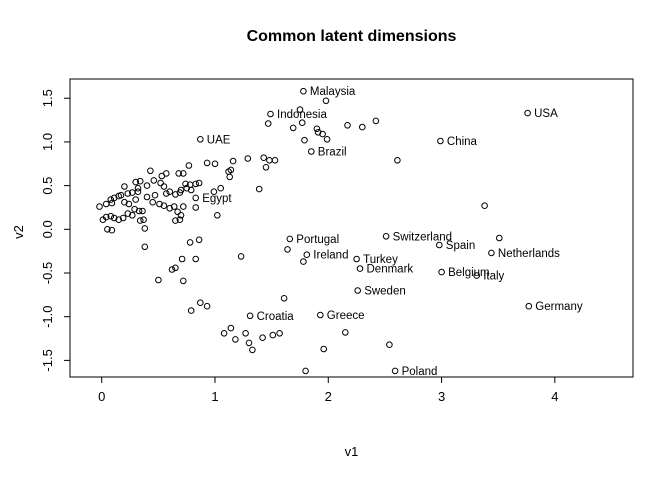  Describe the element at coordinates (217, 199) in the screenshot. I see `point-label: Egypt` at that location.